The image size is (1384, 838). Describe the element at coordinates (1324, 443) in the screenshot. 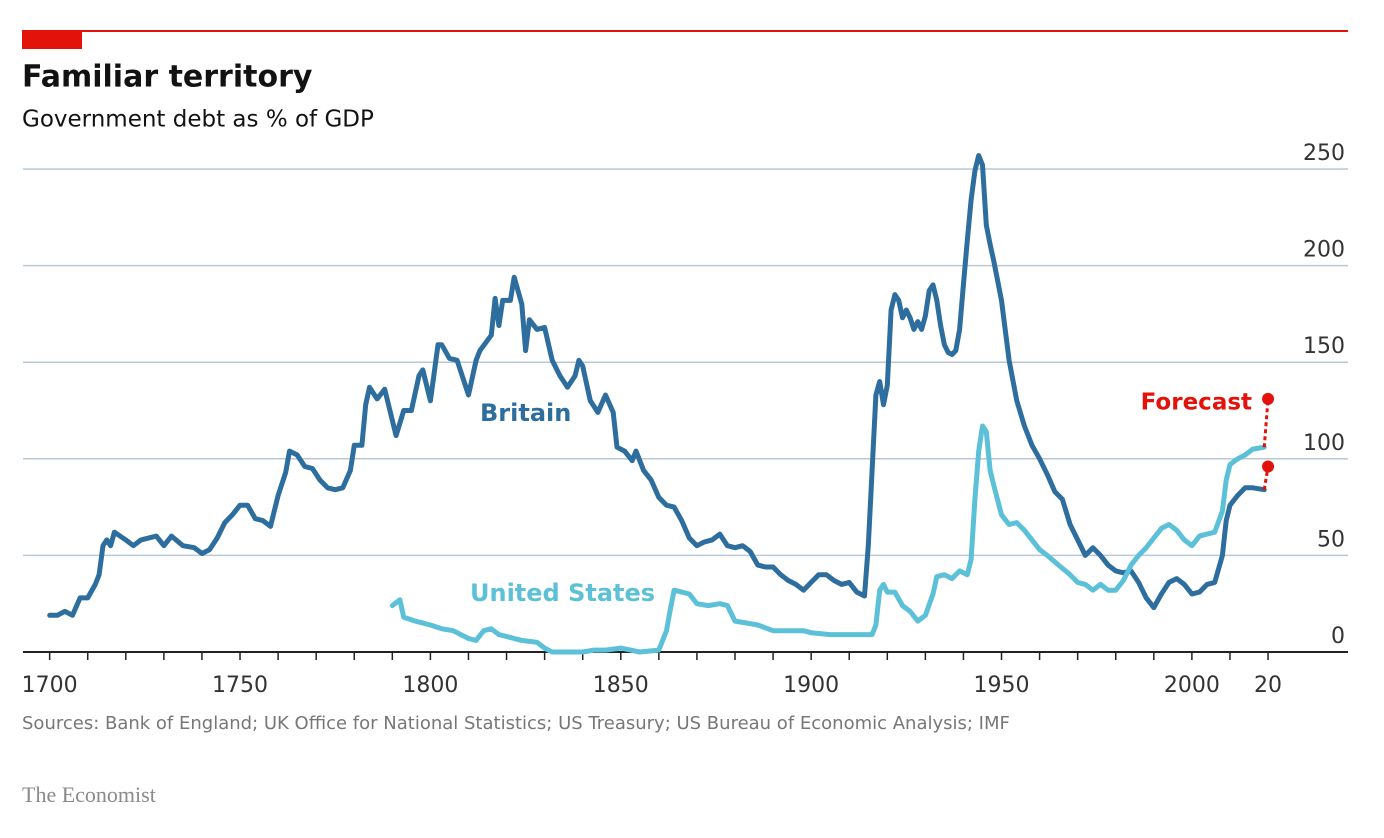

I see `y-tick-label: 100` at that location.